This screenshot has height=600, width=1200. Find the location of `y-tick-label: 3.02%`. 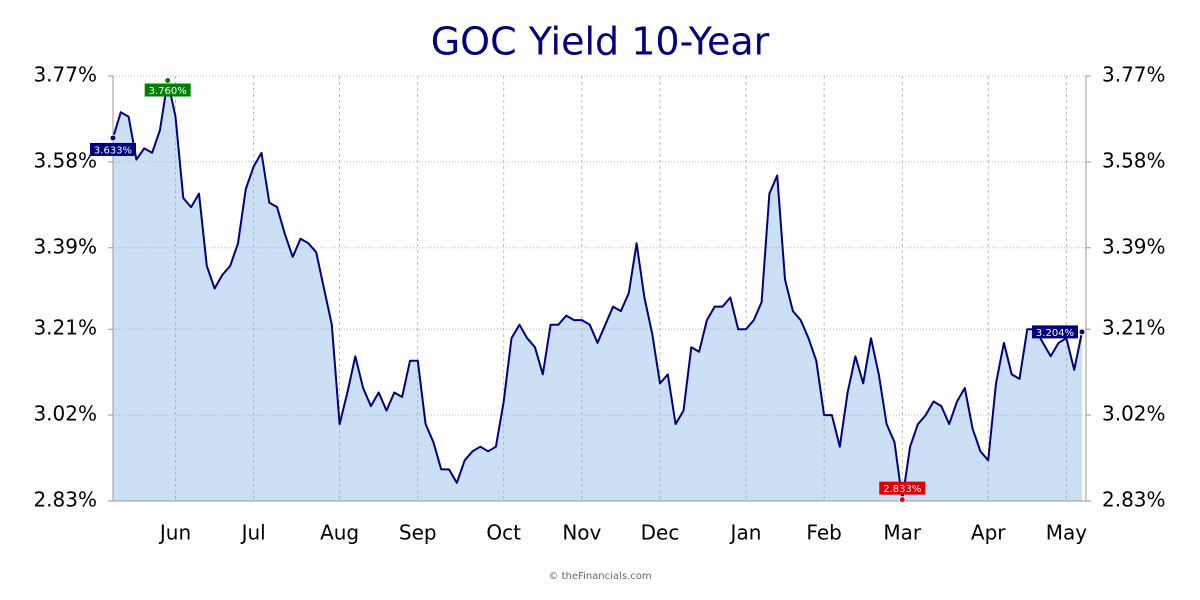

y-tick-label: 3.02% is located at coordinates (65, 414).